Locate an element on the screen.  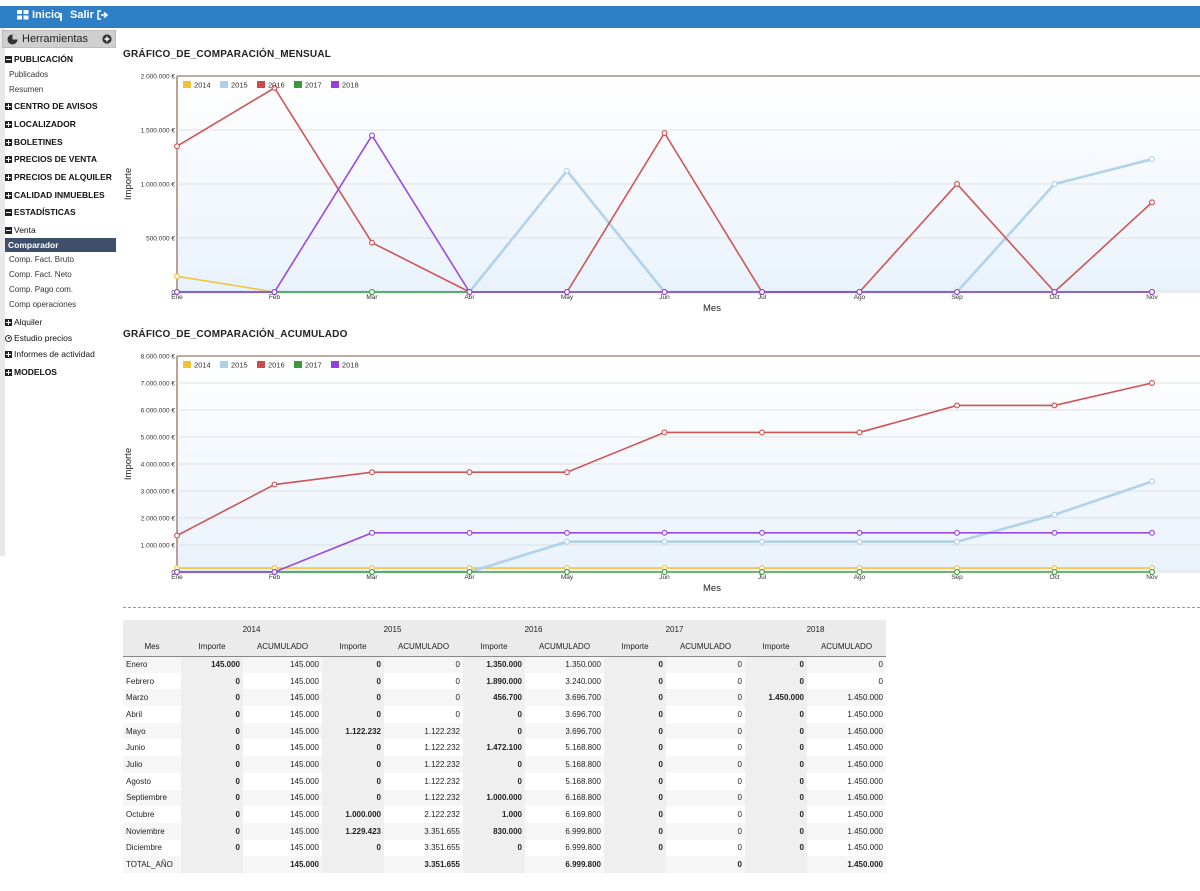
legend-swatch-2018 is located at coordinates (335, 84).